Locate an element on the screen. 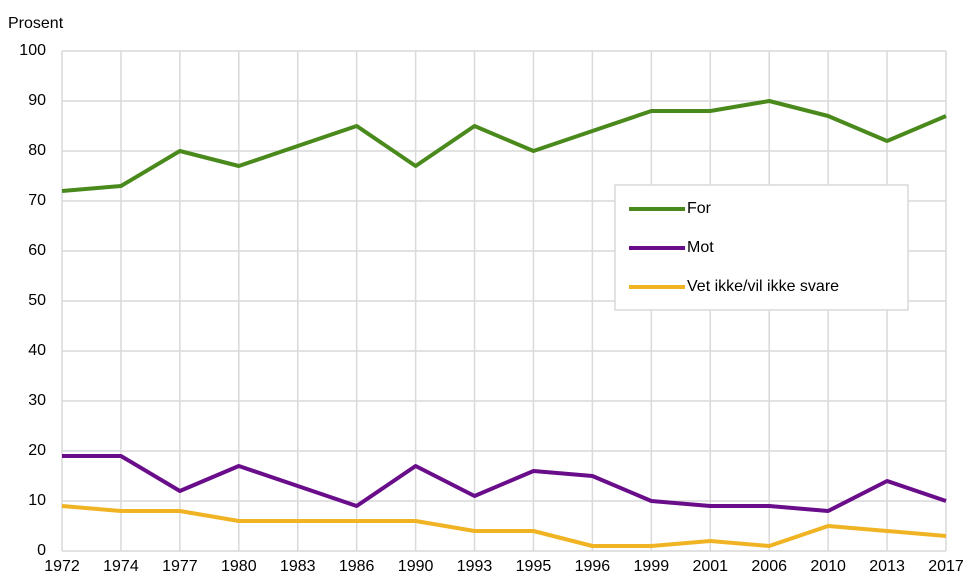 The height and width of the screenshot is (577, 971). x-tick-label: 1996 is located at coordinates (593, 566).